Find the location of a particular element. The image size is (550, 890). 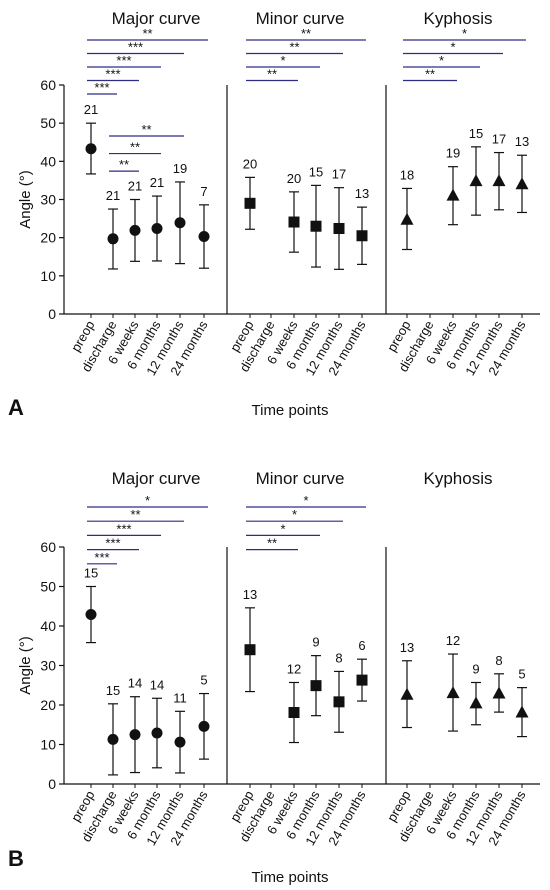

x-axis-label: Time points is located at coordinates (290, 410).